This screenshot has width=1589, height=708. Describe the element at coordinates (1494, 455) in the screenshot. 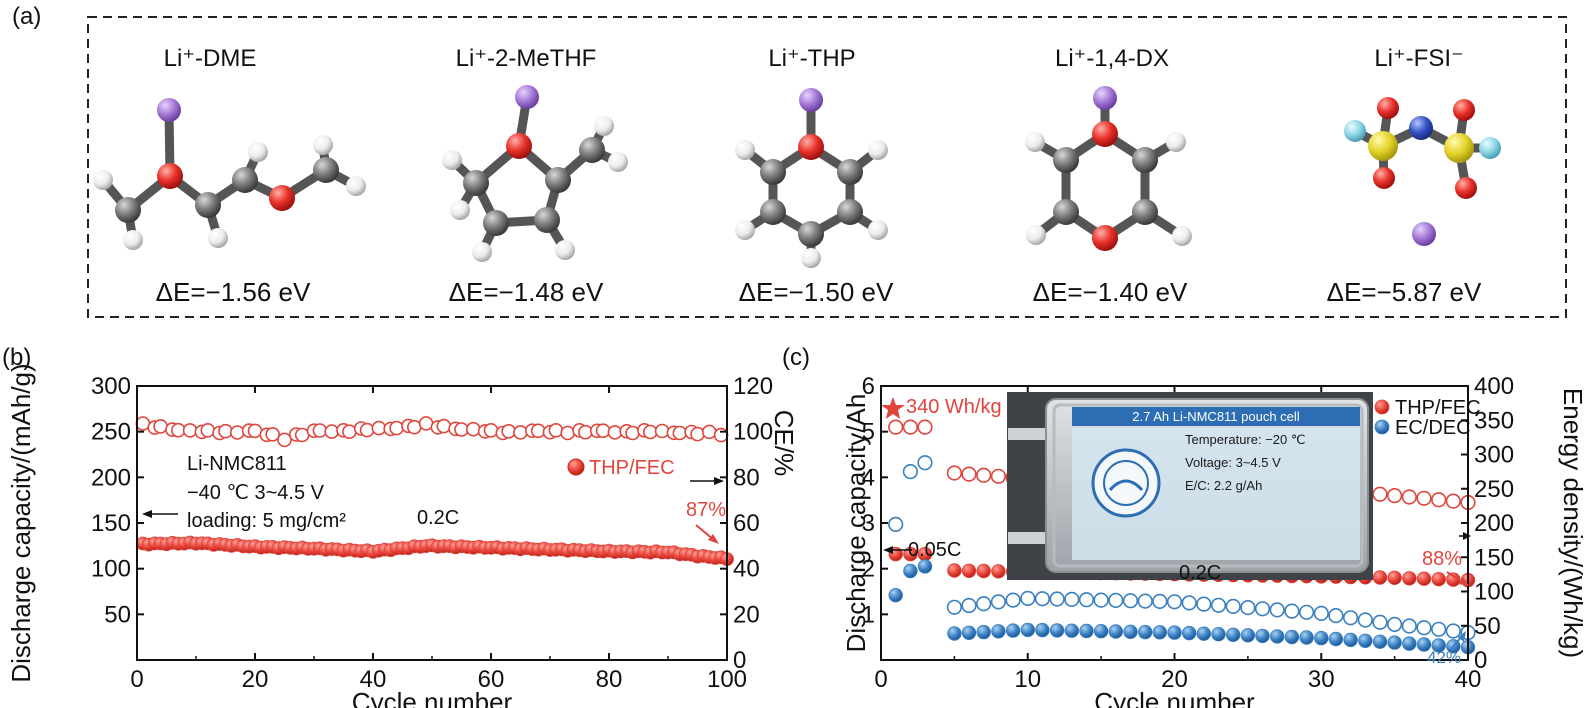

I see `y2-tick-label: 300` at that location.